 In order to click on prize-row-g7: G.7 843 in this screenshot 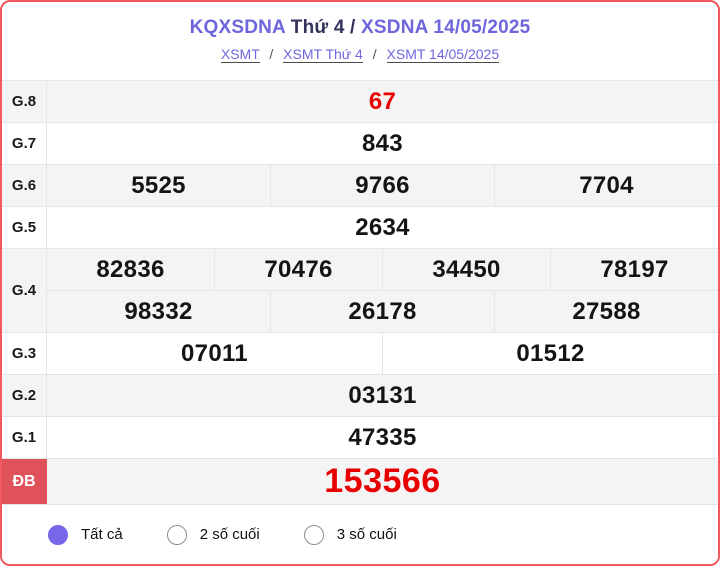, I will do `click(360, 144)`.